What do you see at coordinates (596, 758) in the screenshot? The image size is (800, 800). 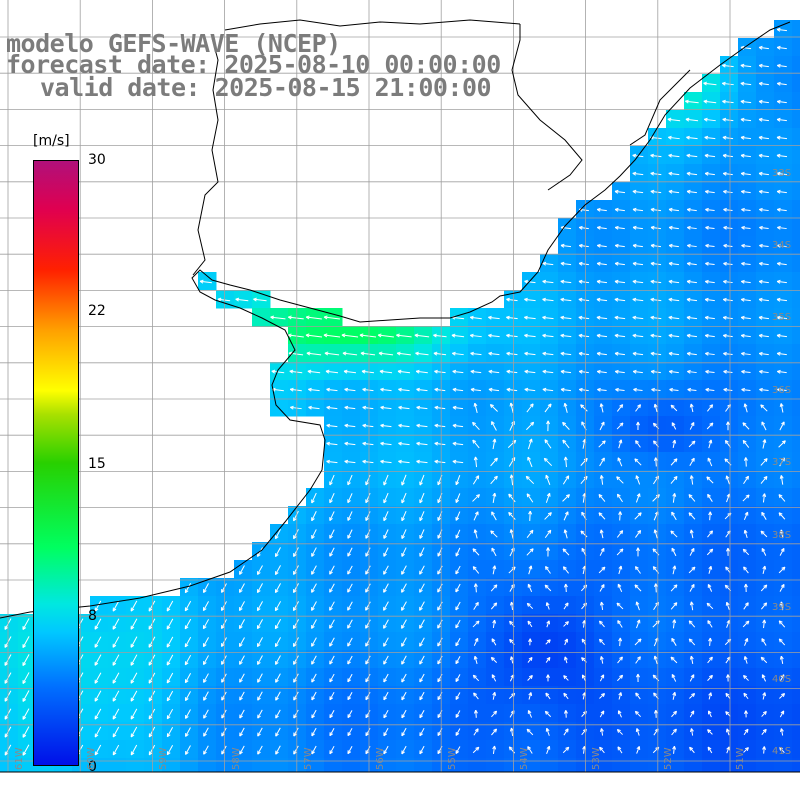 I see `lon-label-53w: 53W` at bounding box center [596, 758].